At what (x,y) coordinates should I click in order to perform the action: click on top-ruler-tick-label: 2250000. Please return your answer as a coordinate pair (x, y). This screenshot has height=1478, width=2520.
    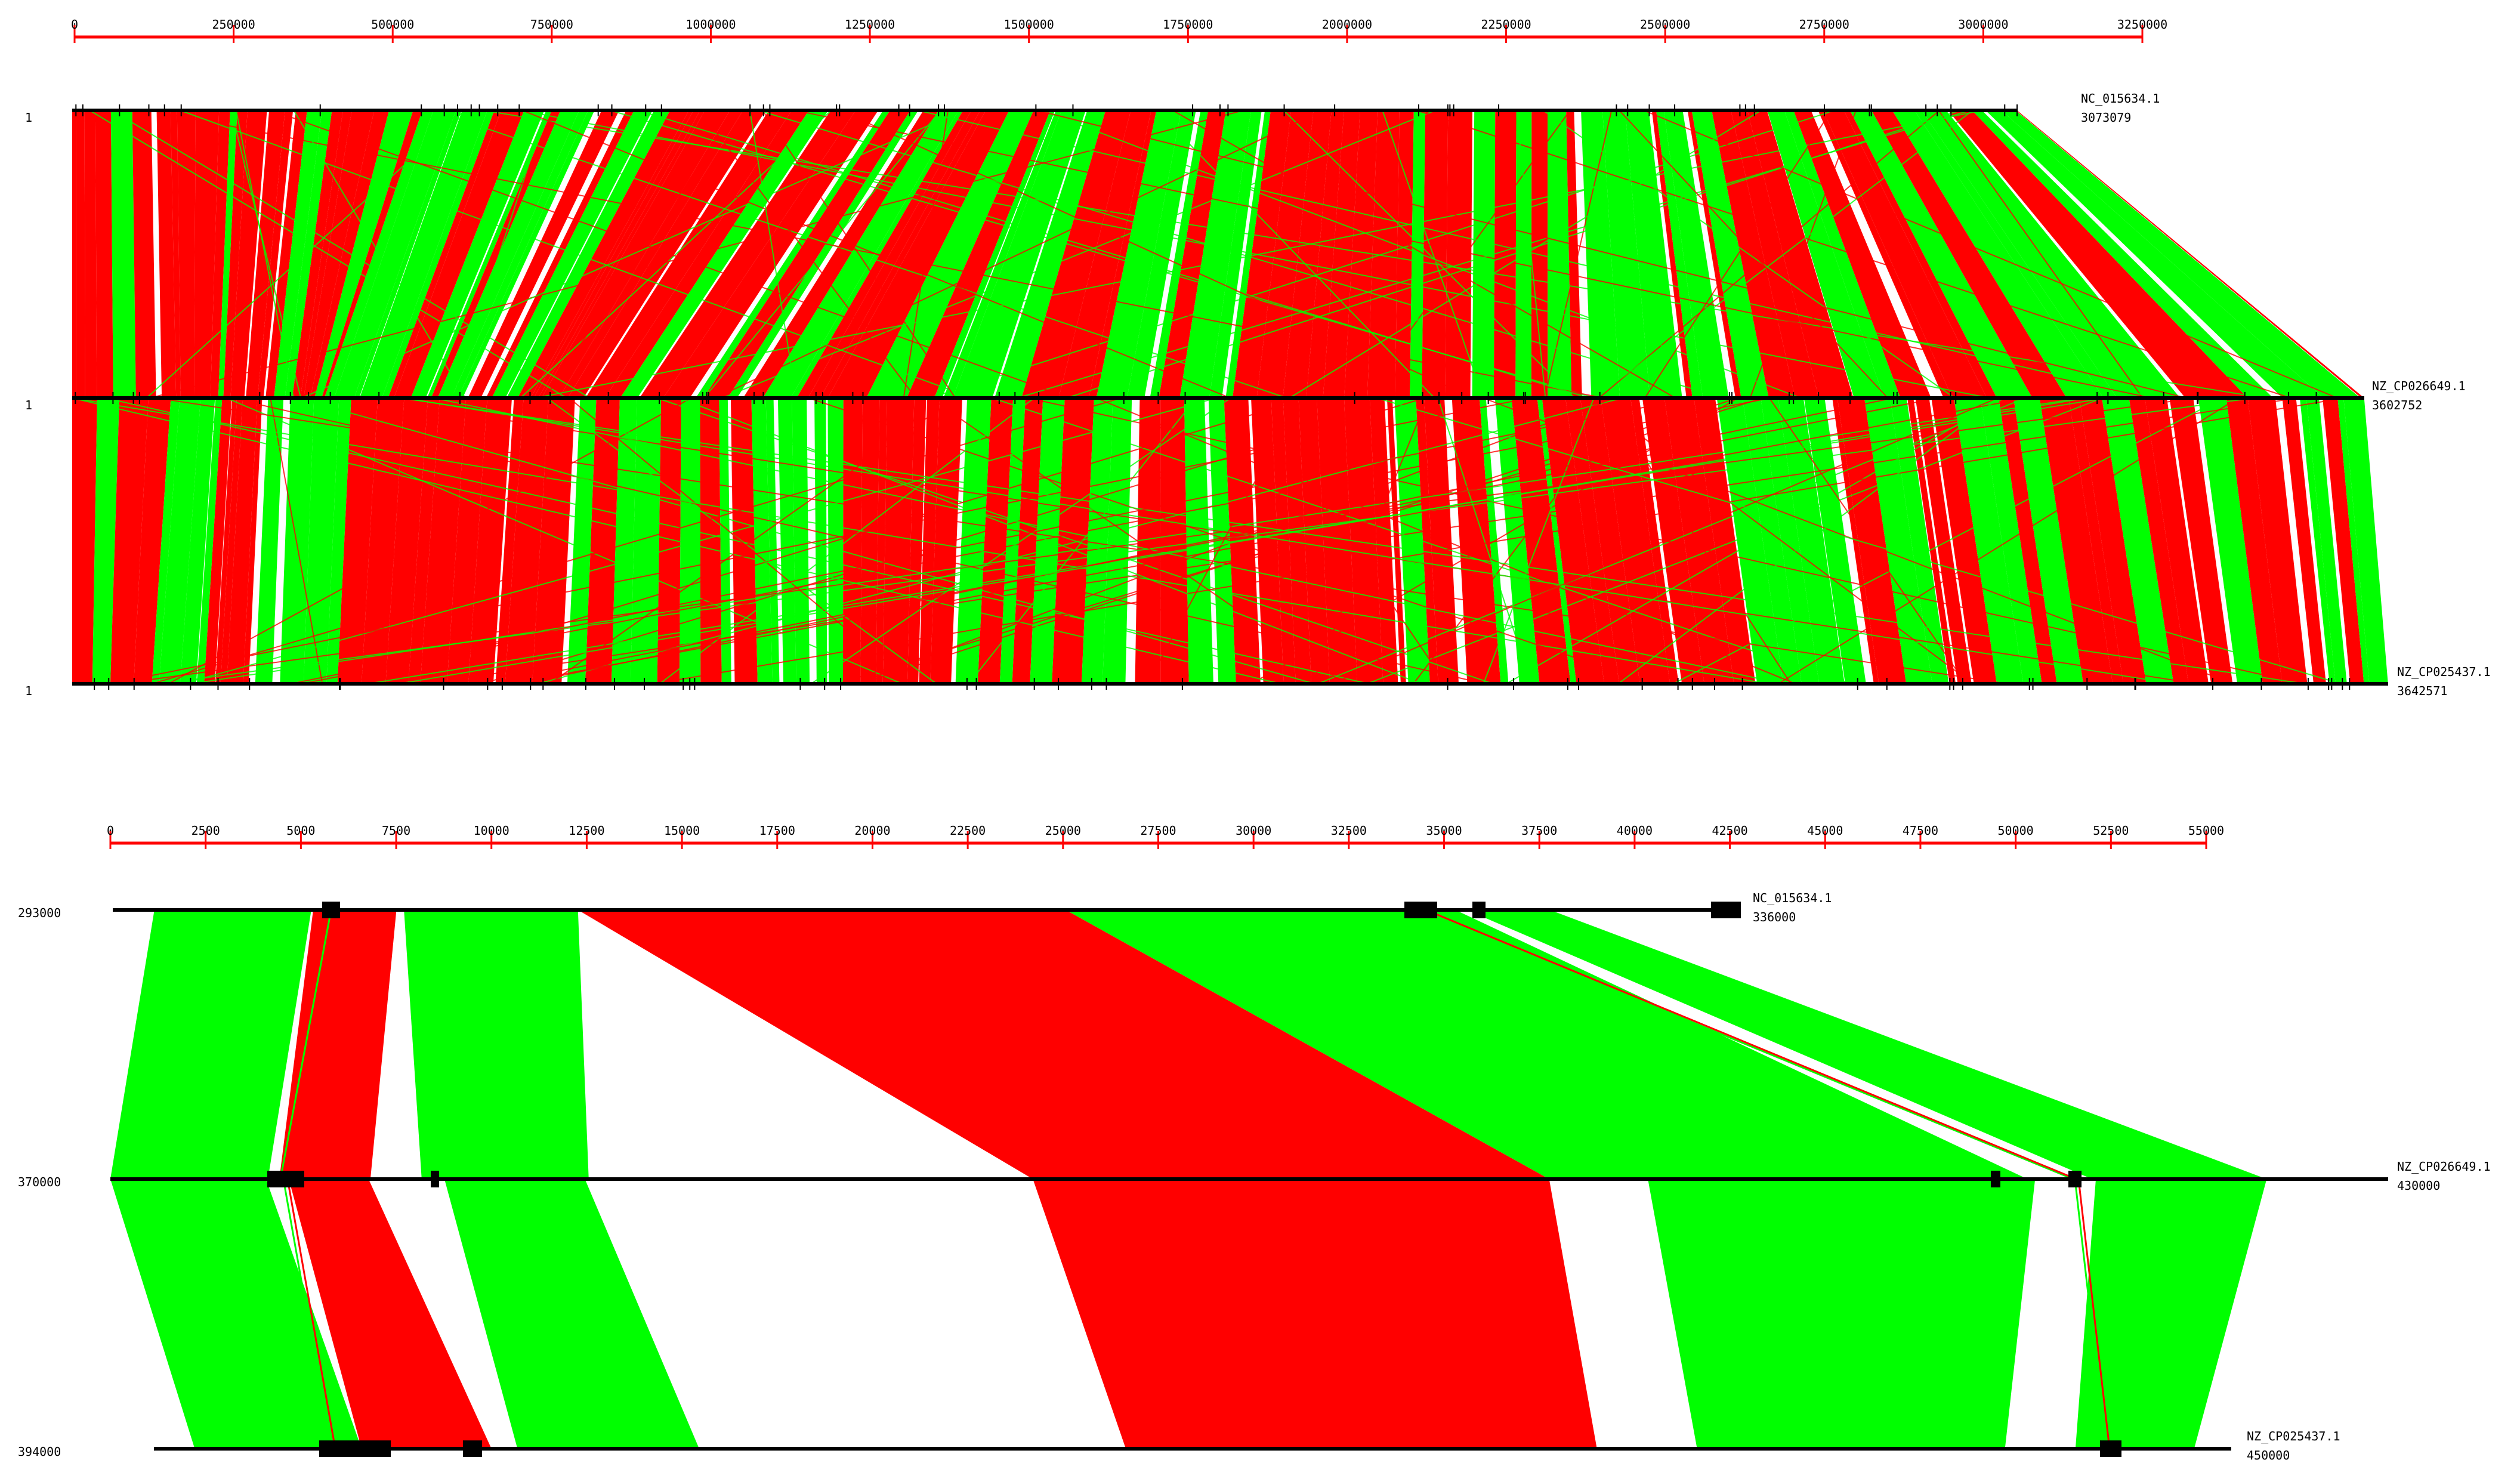
    Looking at the image, I should click on (1506, 24).